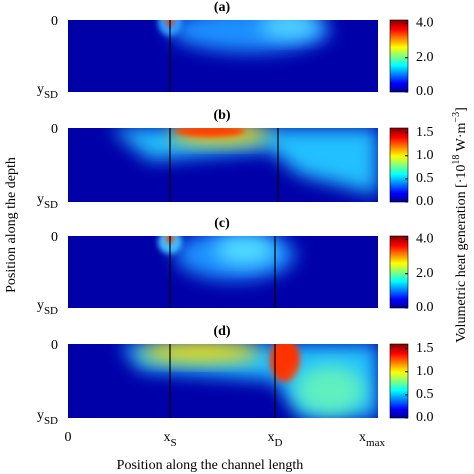 Image resolution: width=474 pixels, height=474 pixels. Describe the element at coordinates (461, 138) in the screenshot. I see `colorbar-label-unit: W·m` at that location.